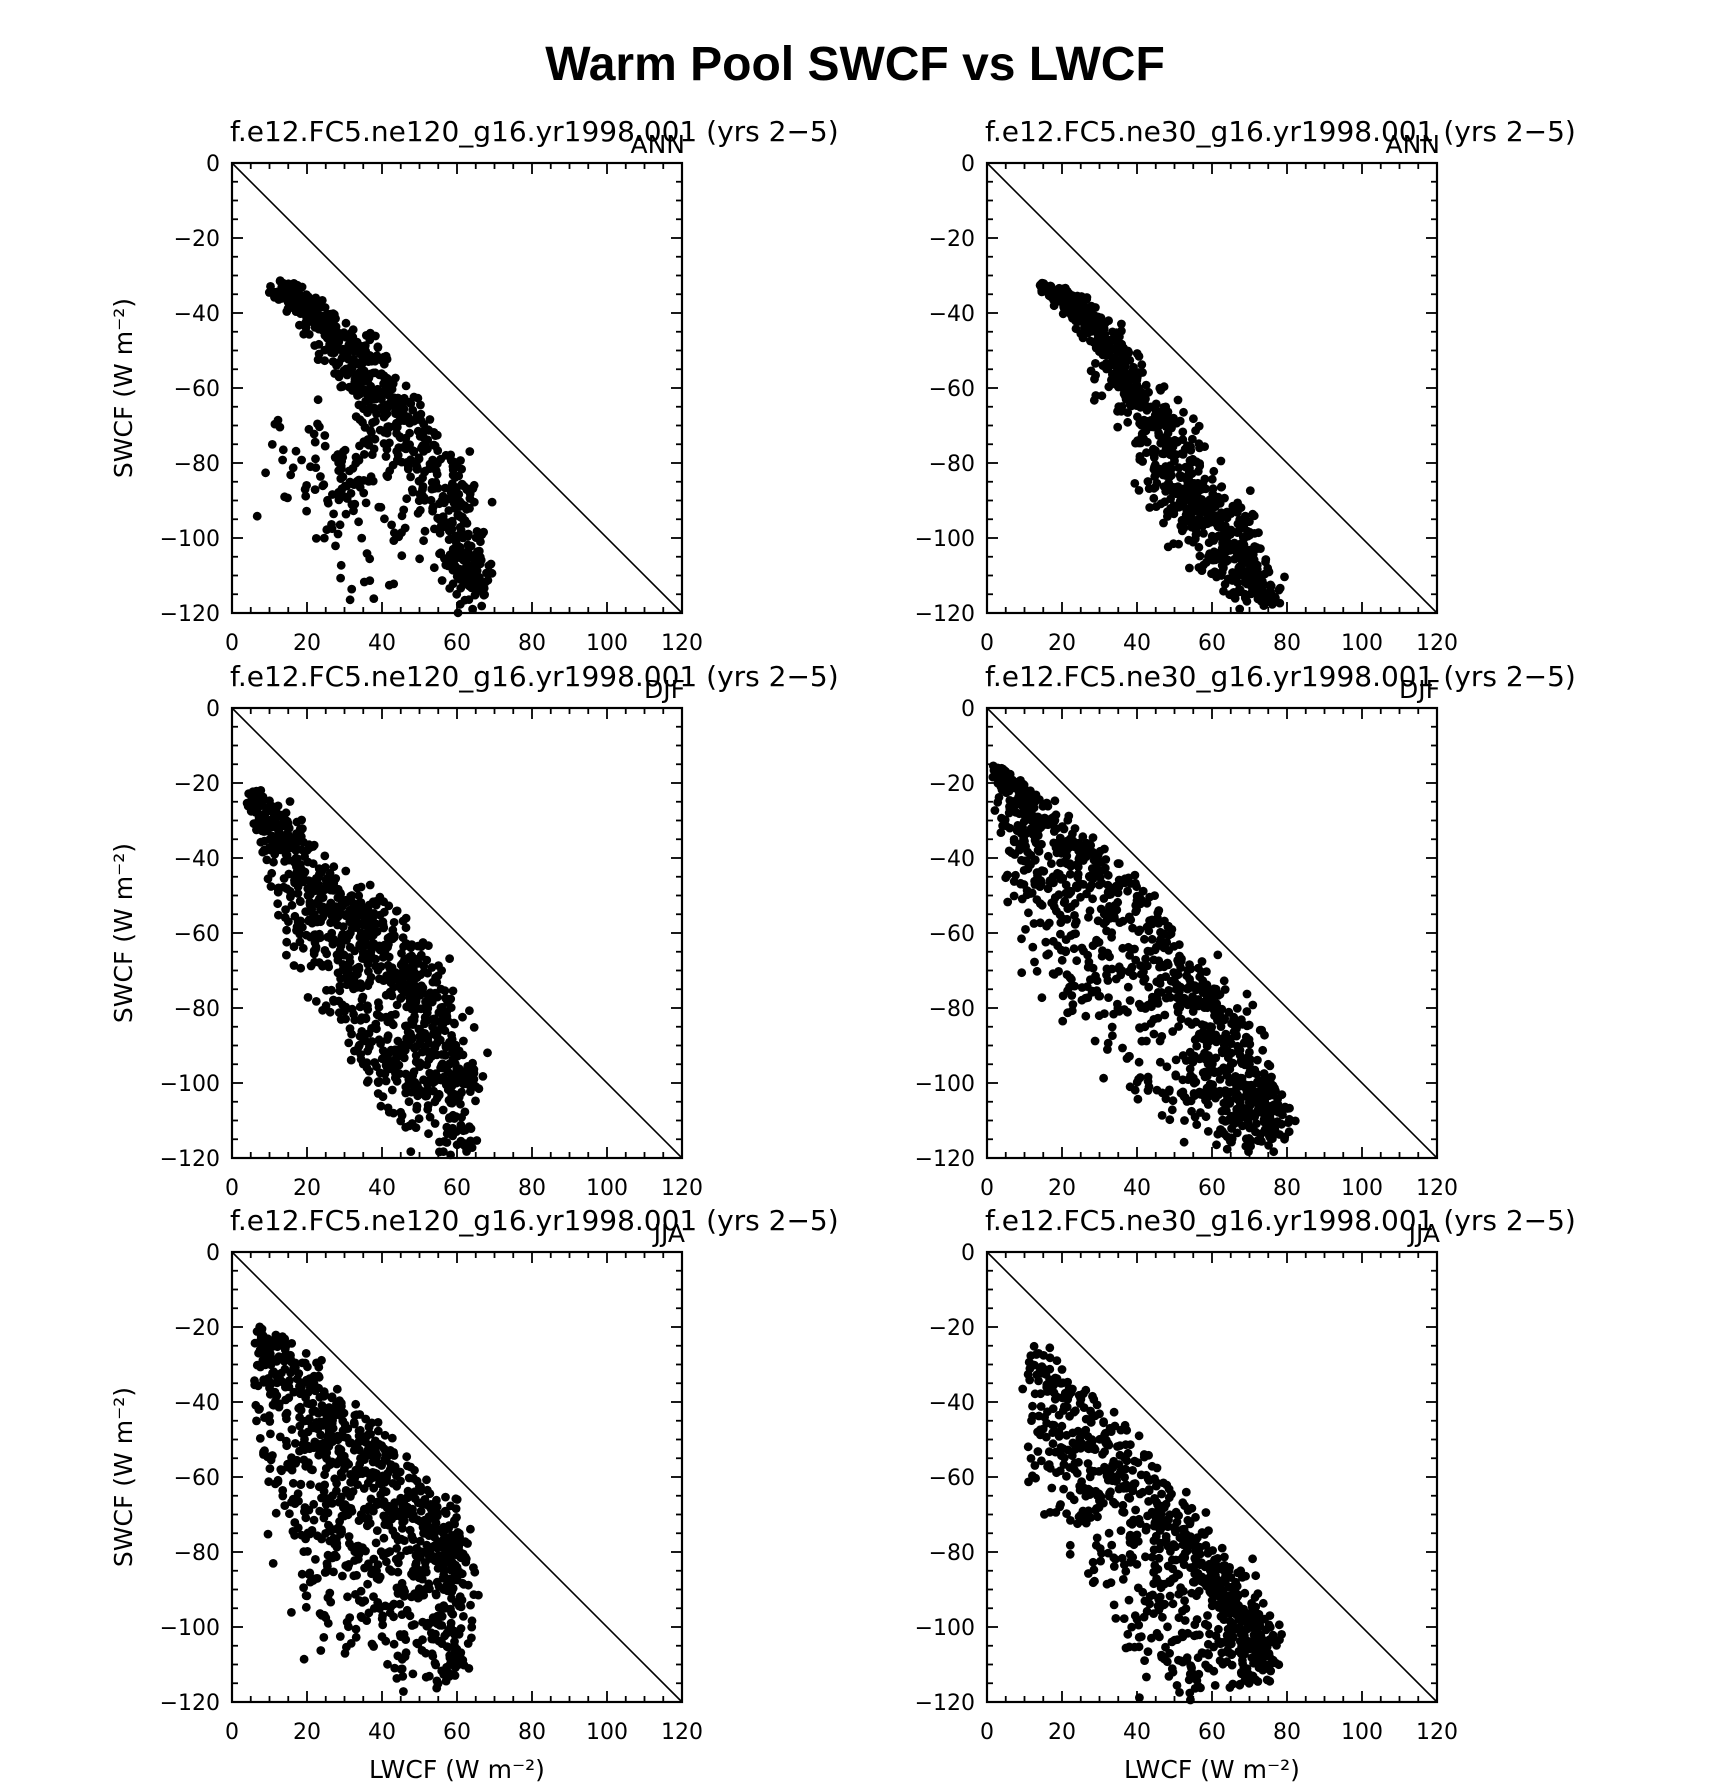  I want to click on y-tick-label: −120, so click(190, 1159).